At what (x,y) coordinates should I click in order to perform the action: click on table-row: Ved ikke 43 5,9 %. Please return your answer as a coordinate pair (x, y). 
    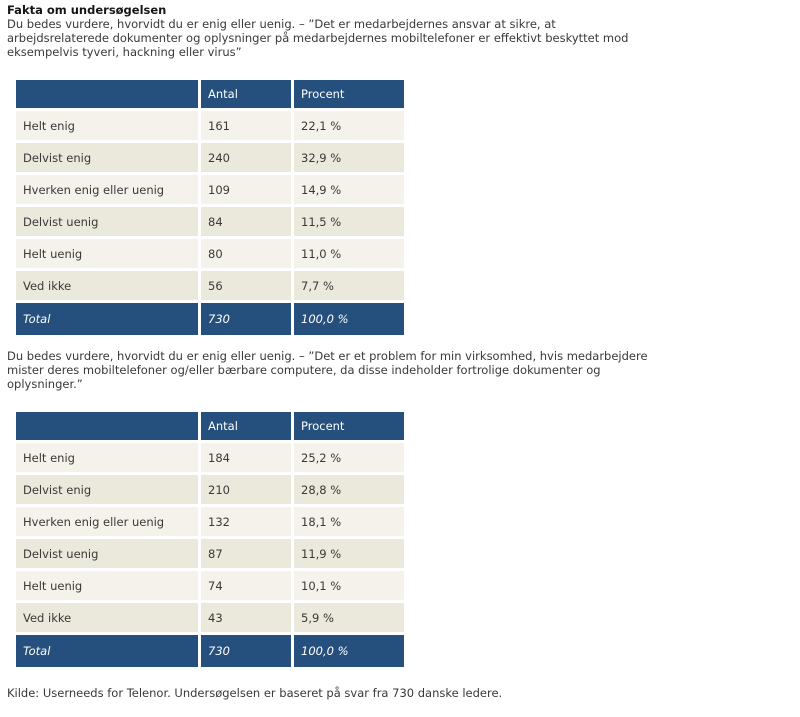
    Looking at the image, I should click on (210, 617).